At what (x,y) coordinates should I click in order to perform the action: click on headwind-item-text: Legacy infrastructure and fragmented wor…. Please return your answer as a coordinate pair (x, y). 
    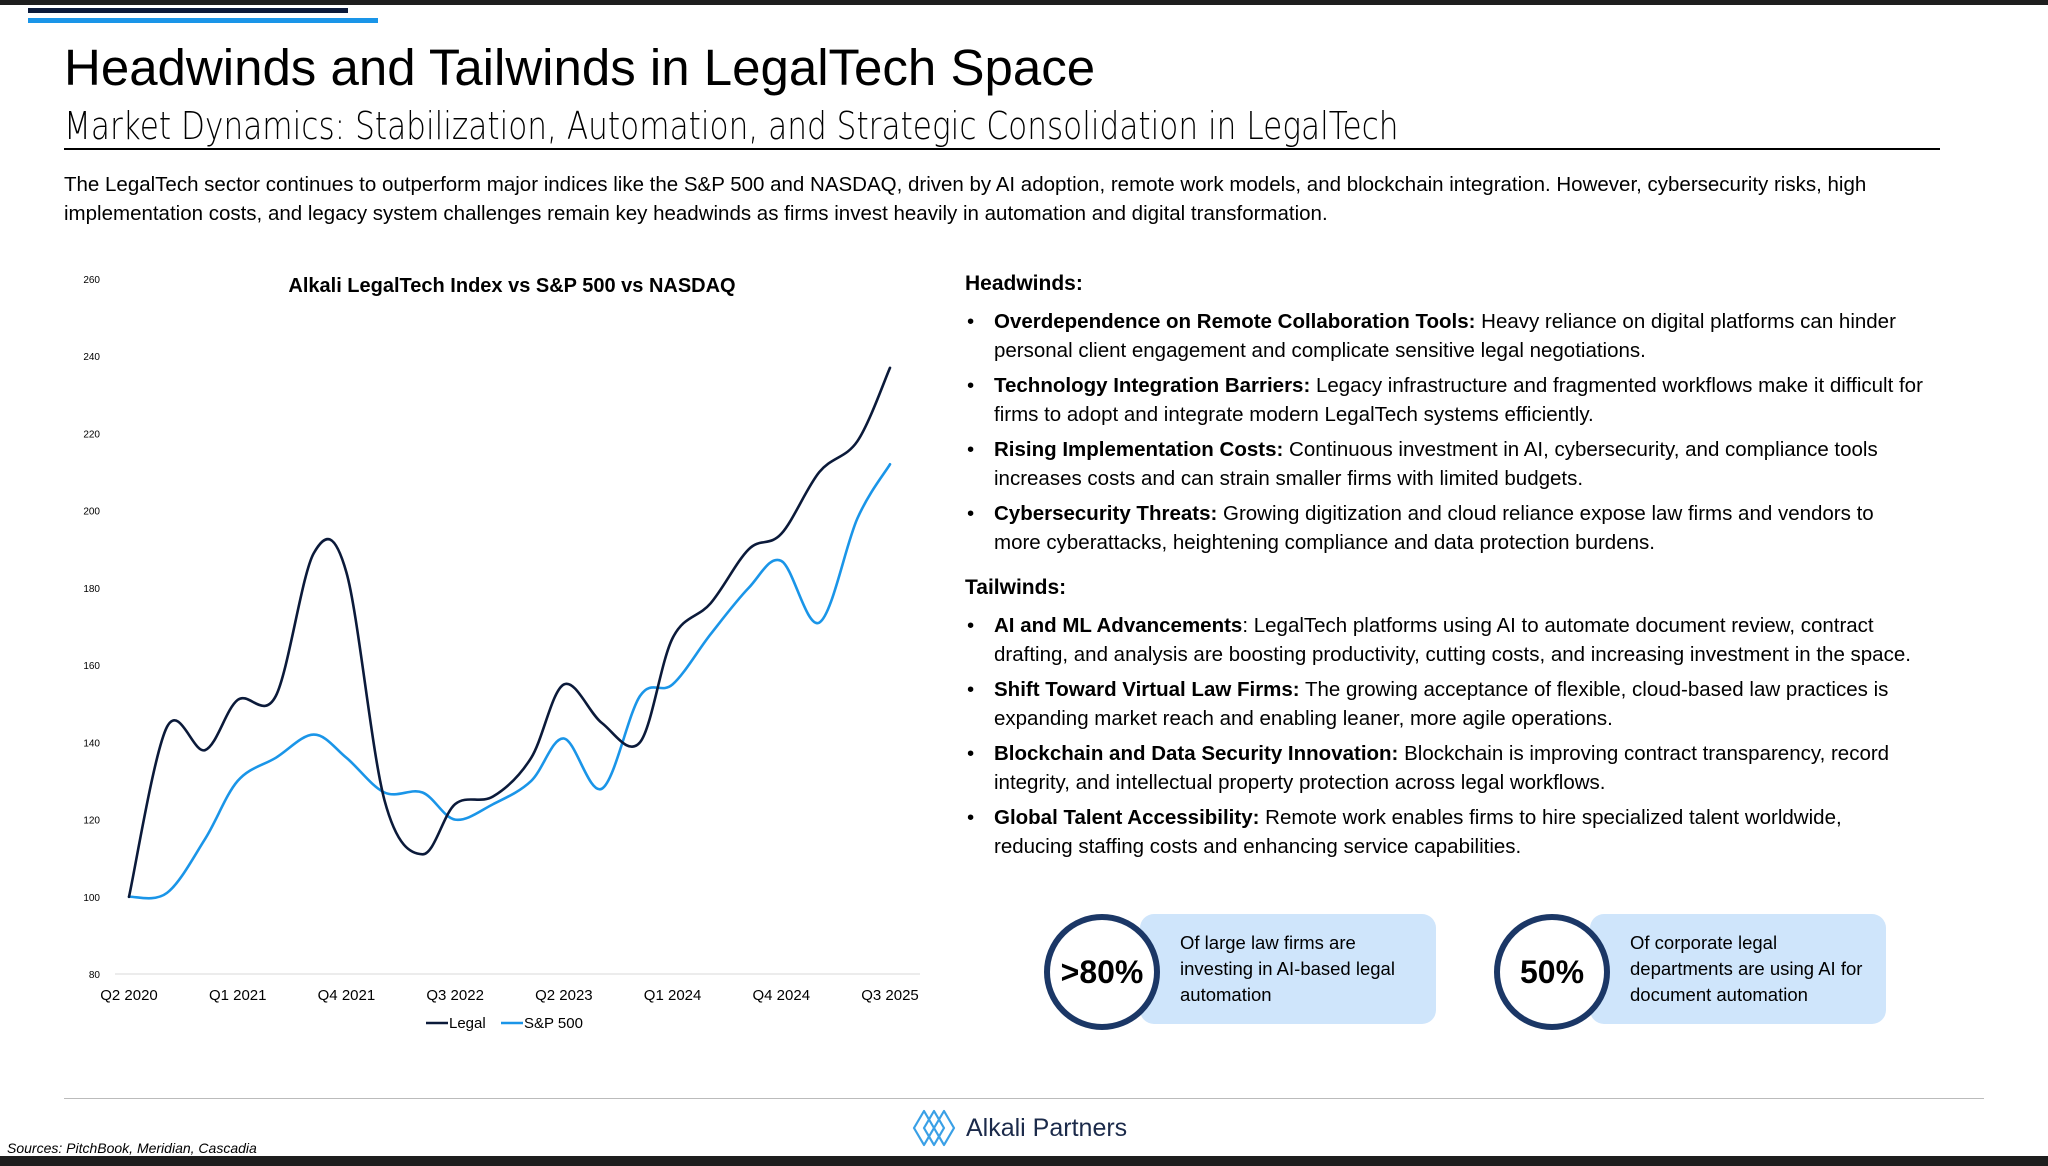
    Looking at the image, I should click on (1458, 400).